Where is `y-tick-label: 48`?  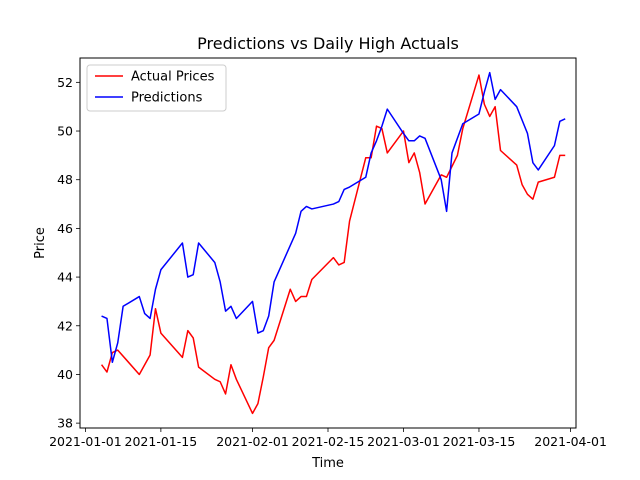
y-tick-label: 48 is located at coordinates (65, 179).